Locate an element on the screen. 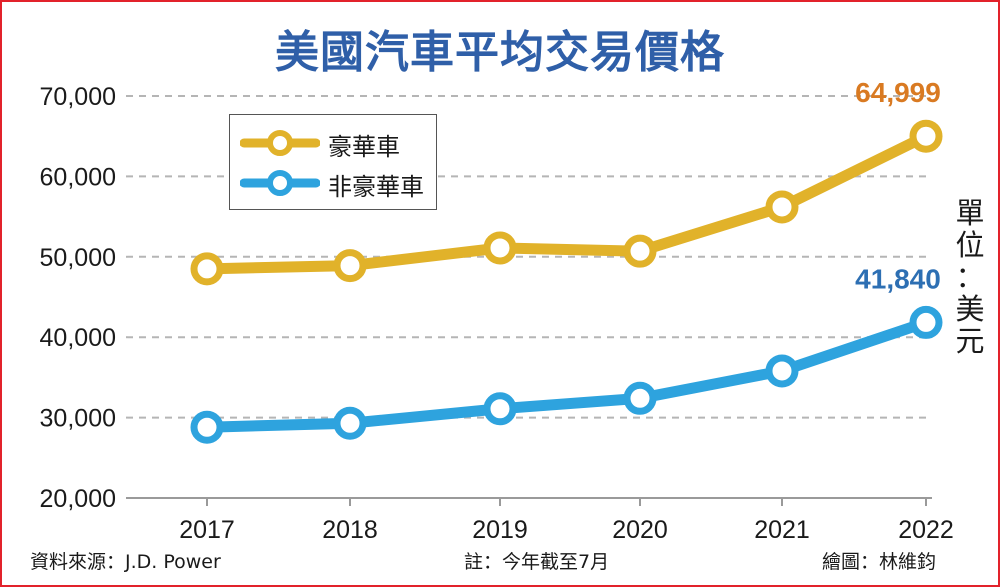 The image size is (1000, 587). legend-marker-luxury is located at coordinates (280, 143).